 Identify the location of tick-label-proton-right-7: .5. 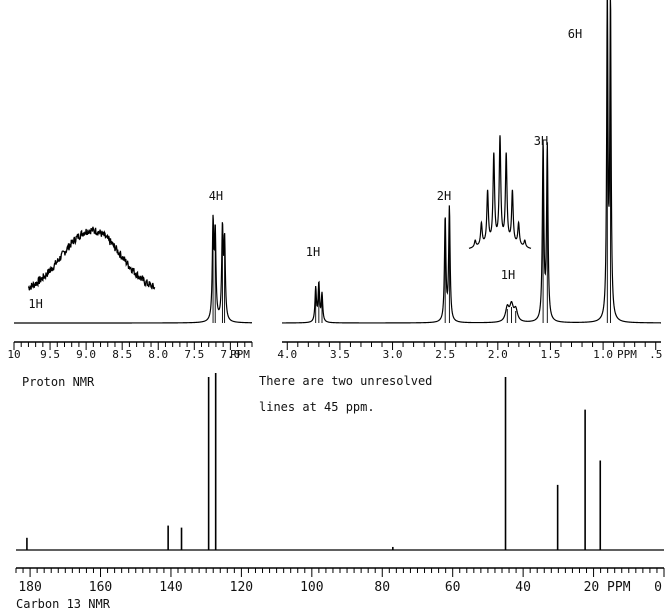
(655, 354).